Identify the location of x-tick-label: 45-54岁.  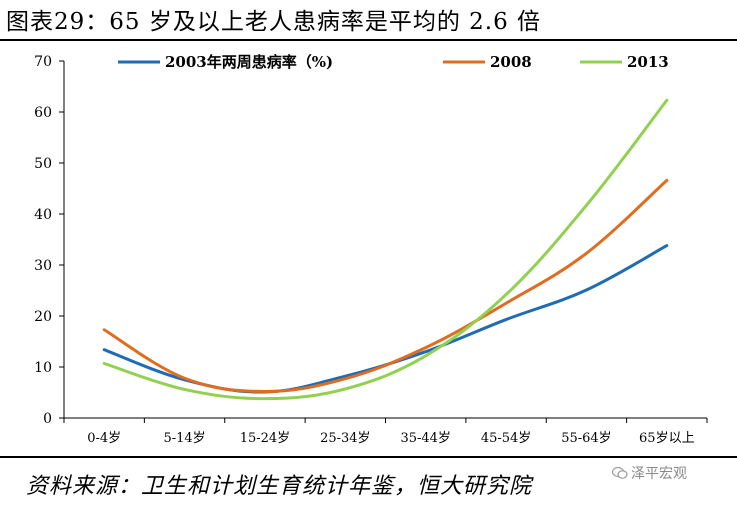
(506, 438).